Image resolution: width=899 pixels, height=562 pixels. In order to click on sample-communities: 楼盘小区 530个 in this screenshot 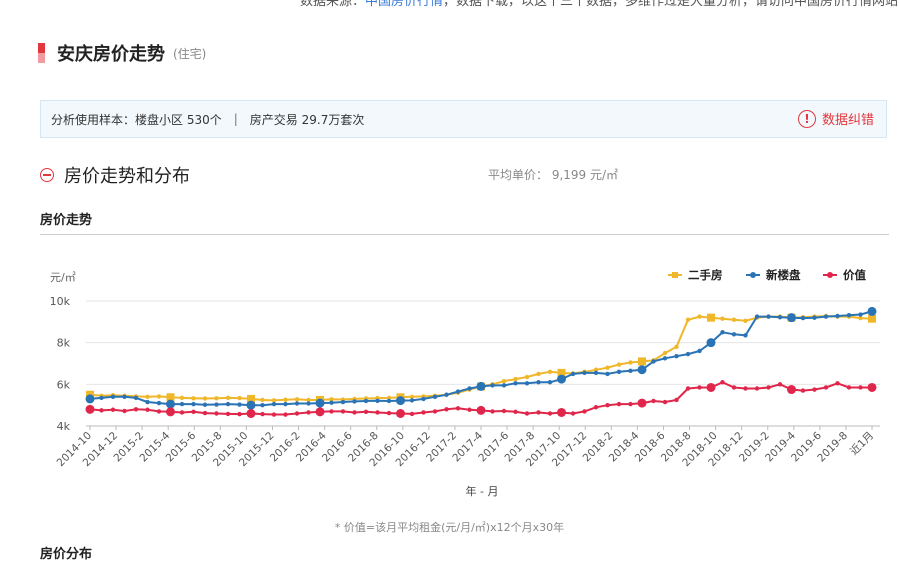, I will do `click(178, 119)`.